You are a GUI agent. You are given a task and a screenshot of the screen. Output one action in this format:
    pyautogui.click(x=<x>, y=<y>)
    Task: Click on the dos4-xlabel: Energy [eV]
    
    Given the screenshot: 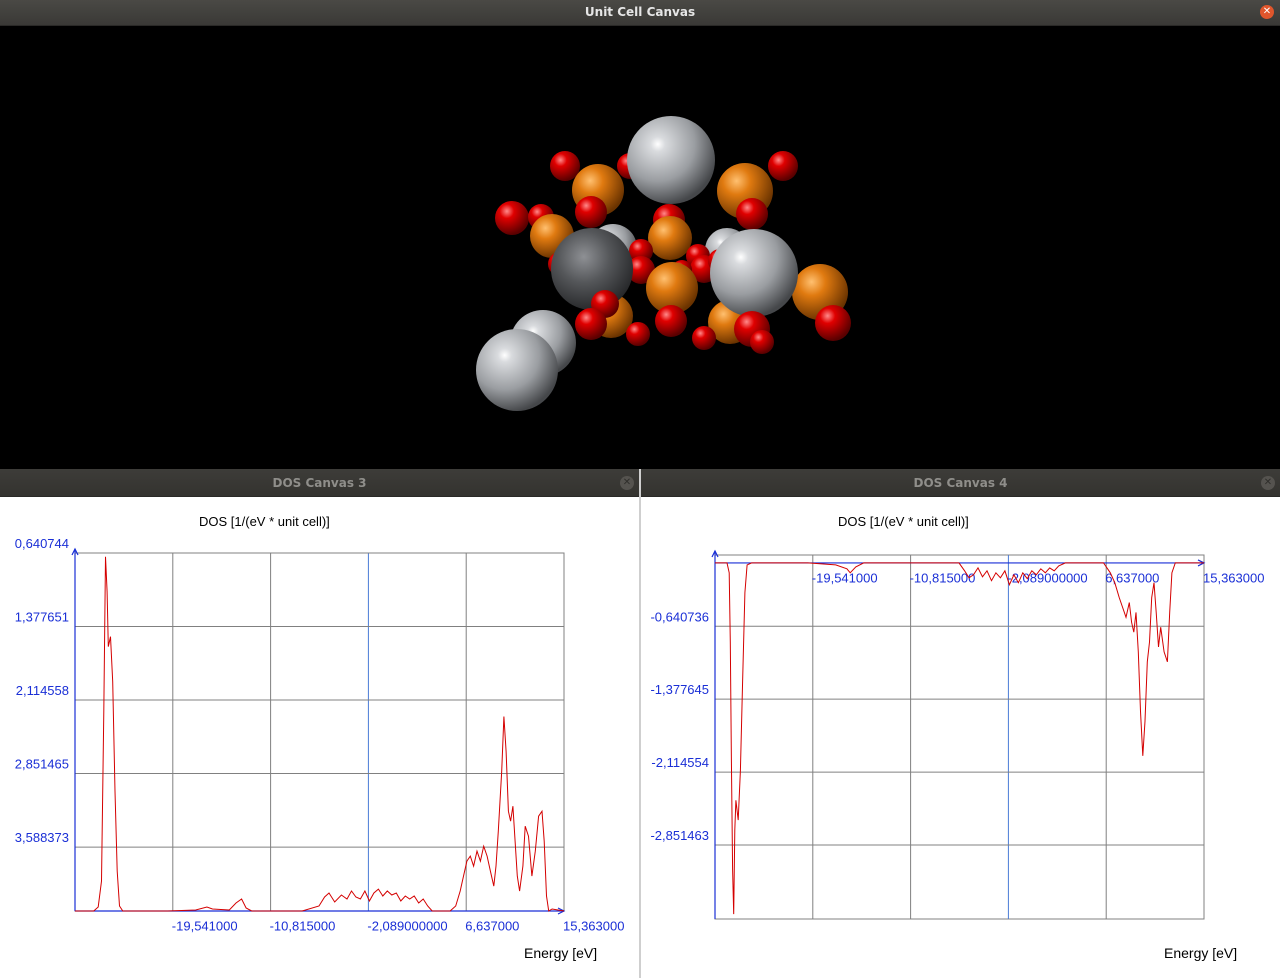 What is the action you would take?
    pyautogui.click(x=1201, y=953)
    